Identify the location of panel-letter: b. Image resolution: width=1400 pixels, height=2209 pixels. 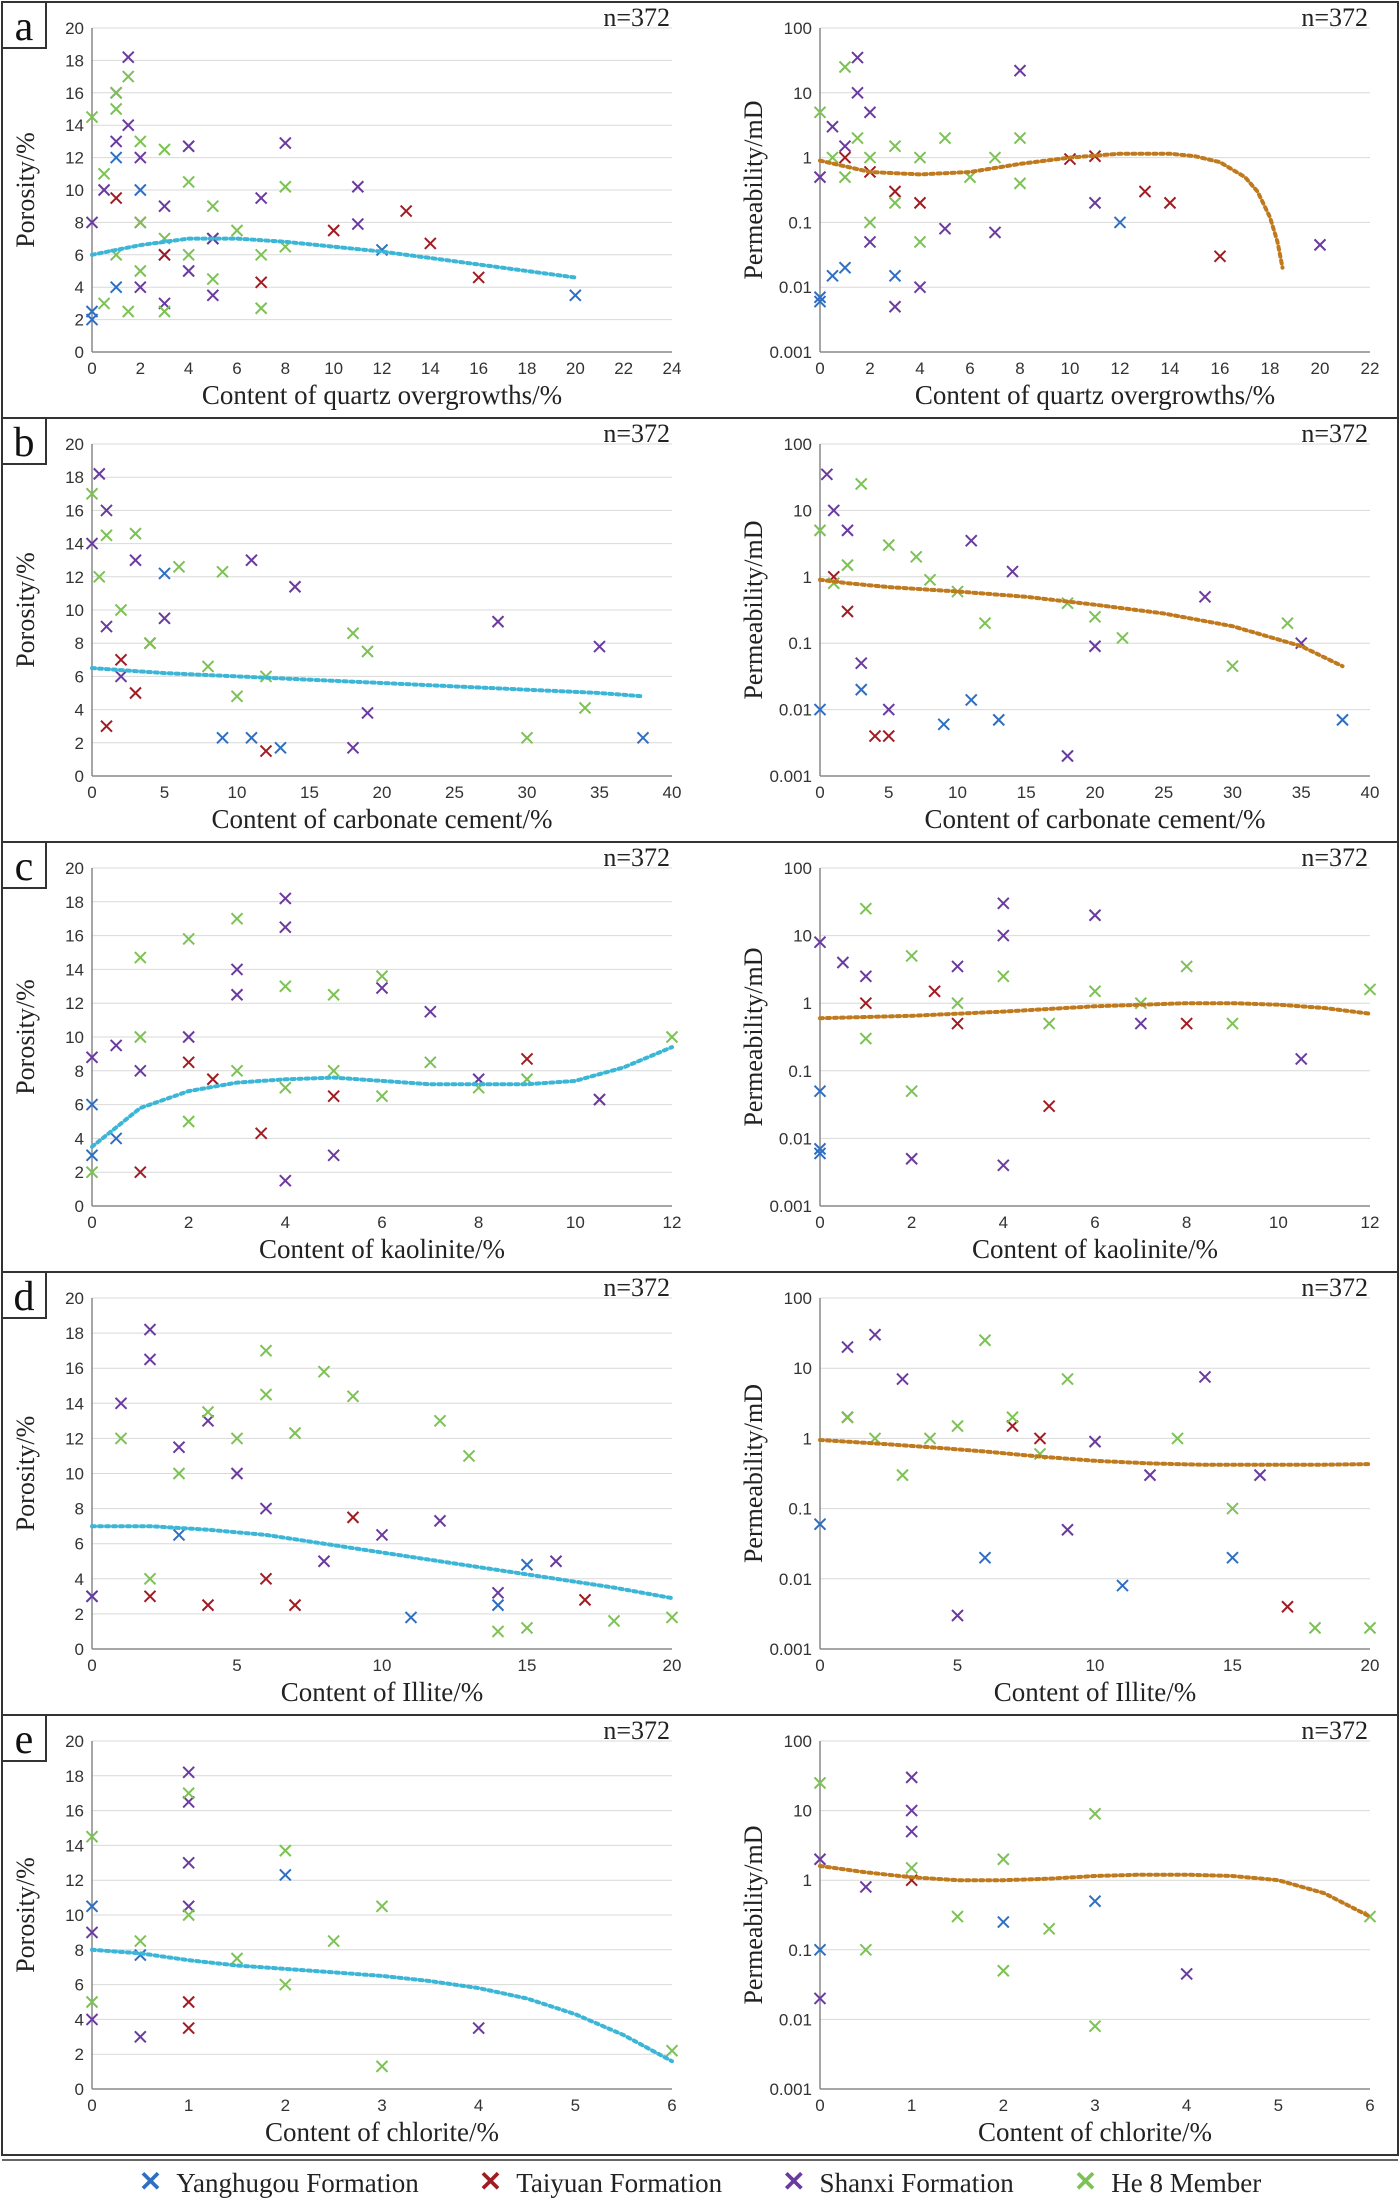
(24, 443).